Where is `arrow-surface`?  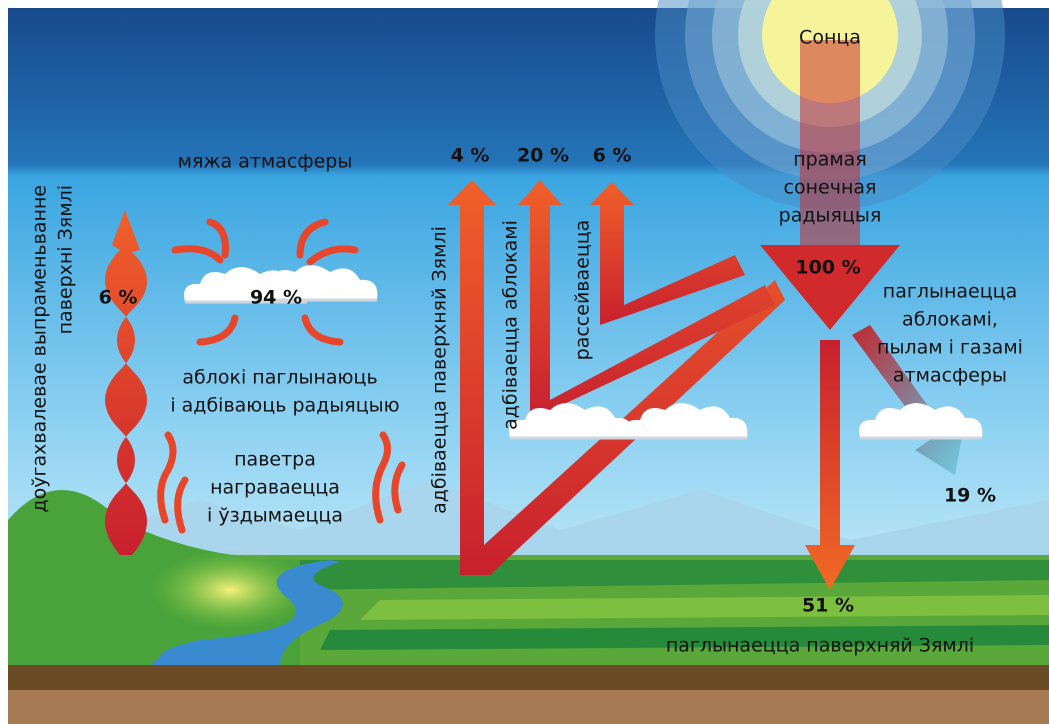 arrow-surface is located at coordinates (830, 465).